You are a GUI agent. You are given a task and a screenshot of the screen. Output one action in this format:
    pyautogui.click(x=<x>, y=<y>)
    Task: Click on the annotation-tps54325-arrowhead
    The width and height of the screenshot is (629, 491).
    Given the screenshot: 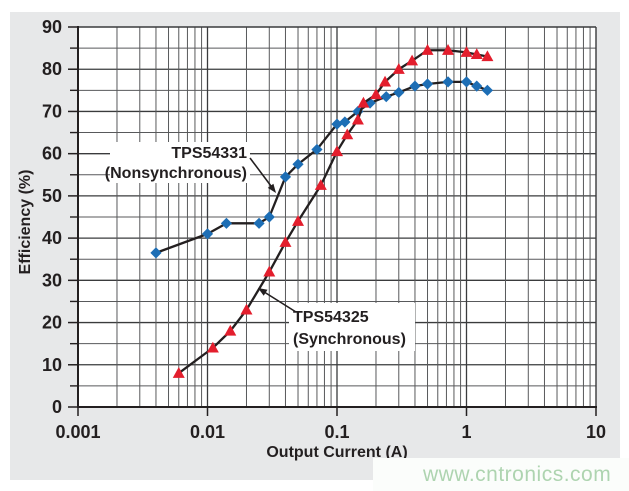 What is the action you would take?
    pyautogui.click(x=263, y=292)
    